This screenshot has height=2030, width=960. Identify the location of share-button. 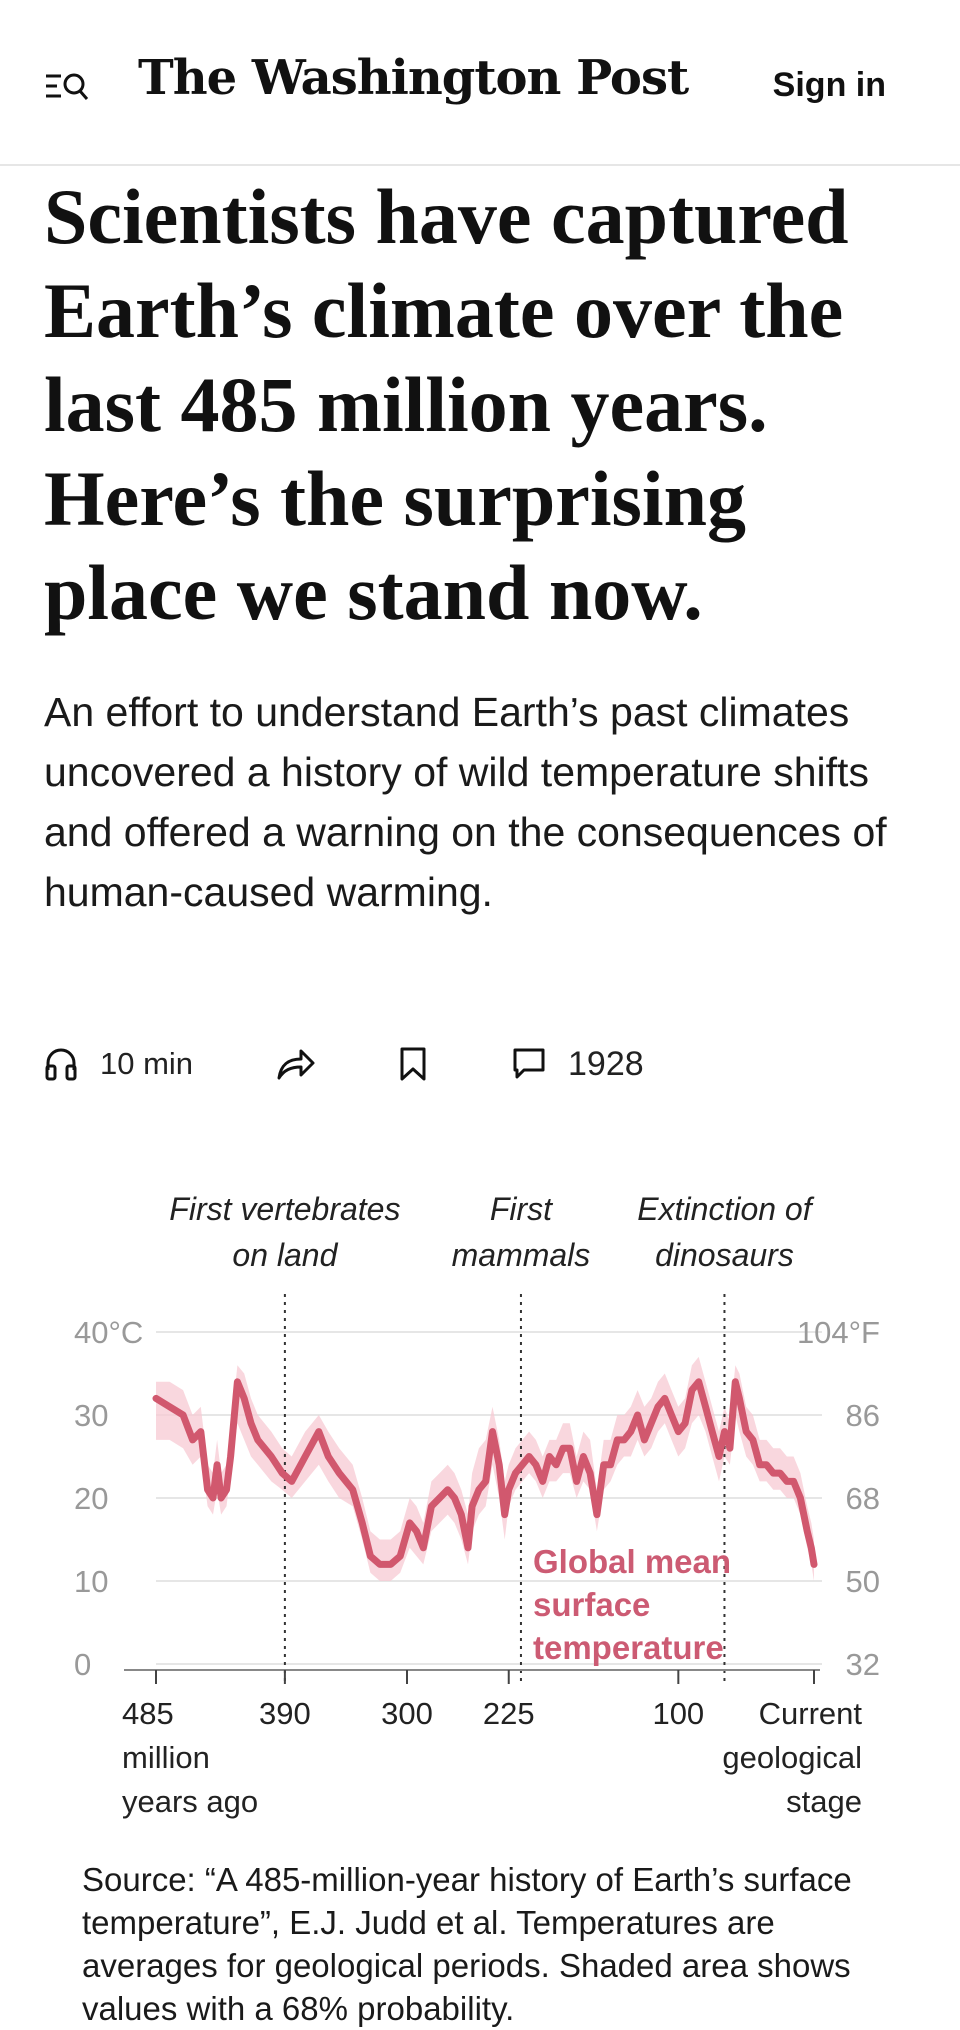
(296, 1064).